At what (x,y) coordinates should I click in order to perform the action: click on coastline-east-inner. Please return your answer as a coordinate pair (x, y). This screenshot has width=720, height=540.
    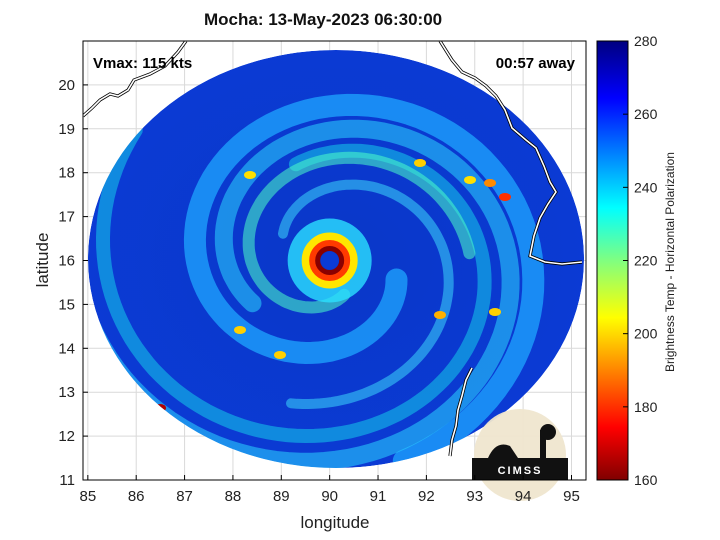
    Looking at the image, I should click on (511, 153).